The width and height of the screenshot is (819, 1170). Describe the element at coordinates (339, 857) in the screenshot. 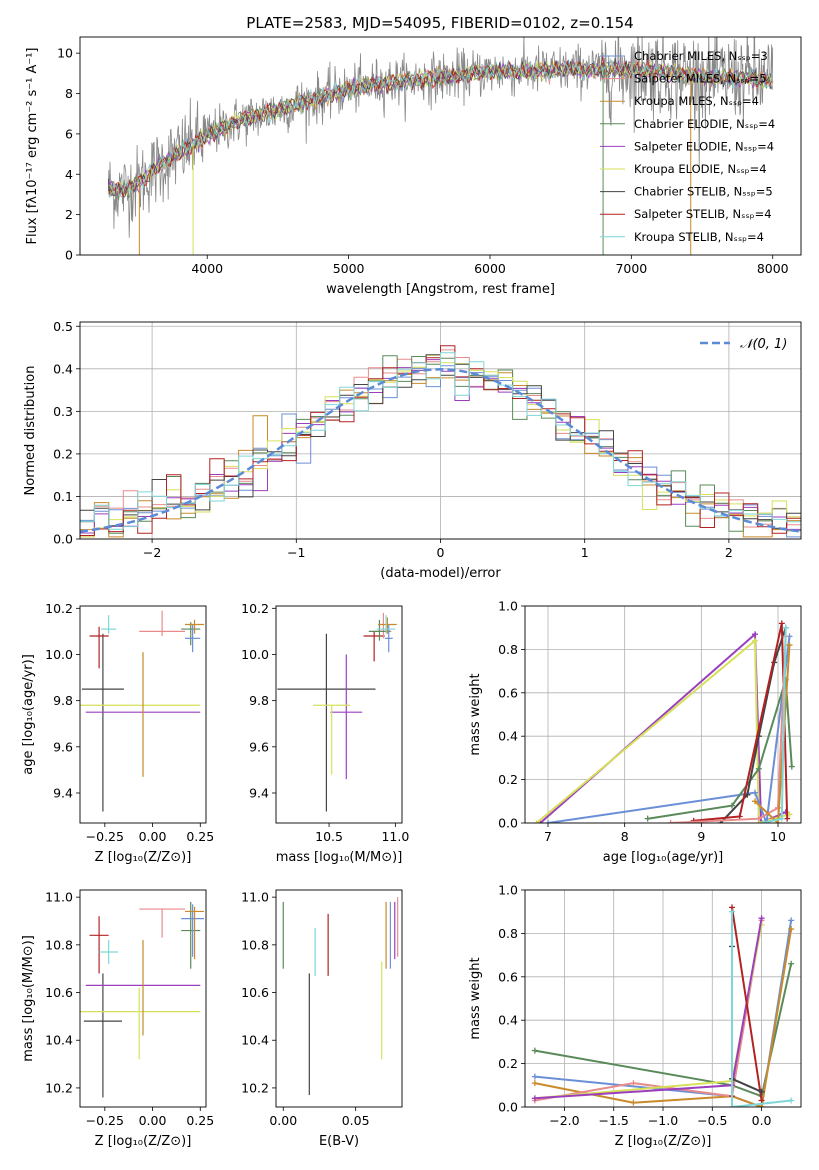

I see `x-axis-label: mass [log₁₀(M/M⊙)]` at that location.